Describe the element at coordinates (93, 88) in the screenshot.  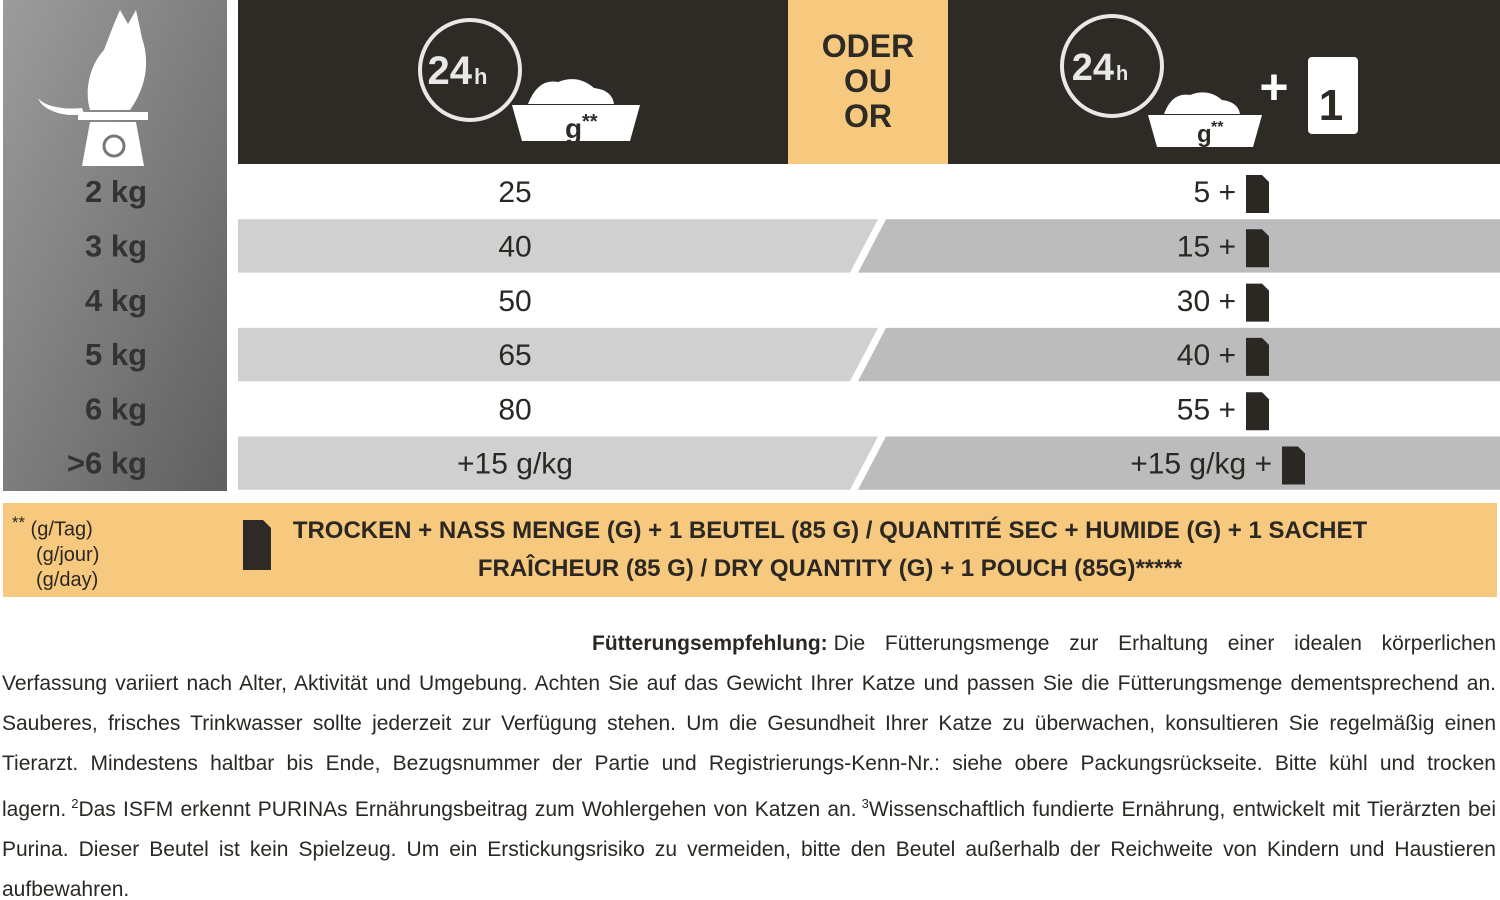
I see `cat-on-scale-icon` at that location.